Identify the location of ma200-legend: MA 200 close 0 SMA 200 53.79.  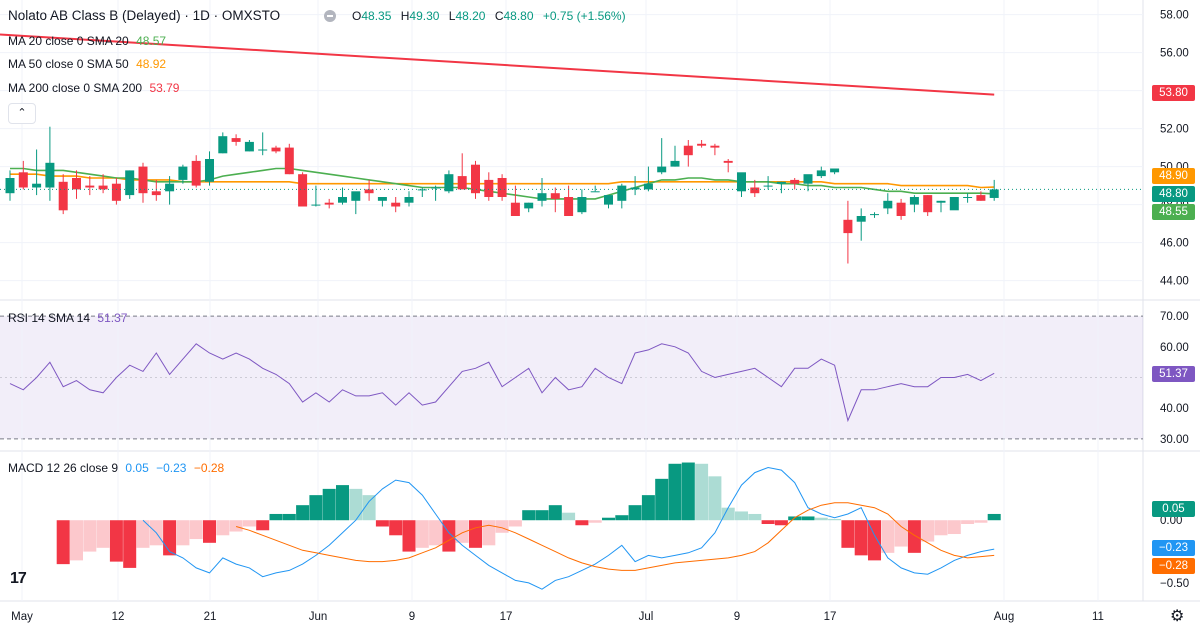
(95, 88).